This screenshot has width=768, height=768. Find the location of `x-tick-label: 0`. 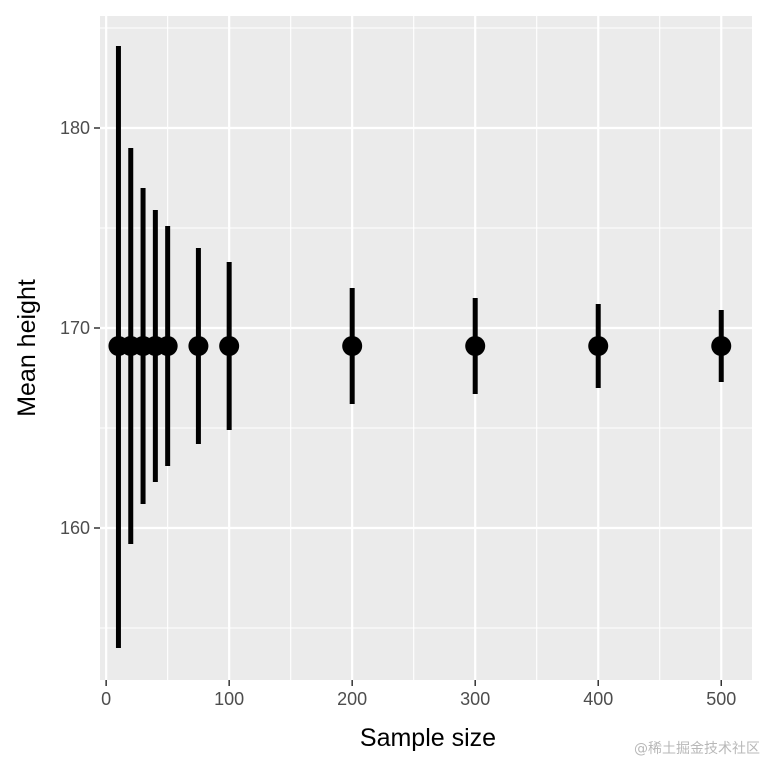

x-tick-label: 0 is located at coordinates (106, 699).